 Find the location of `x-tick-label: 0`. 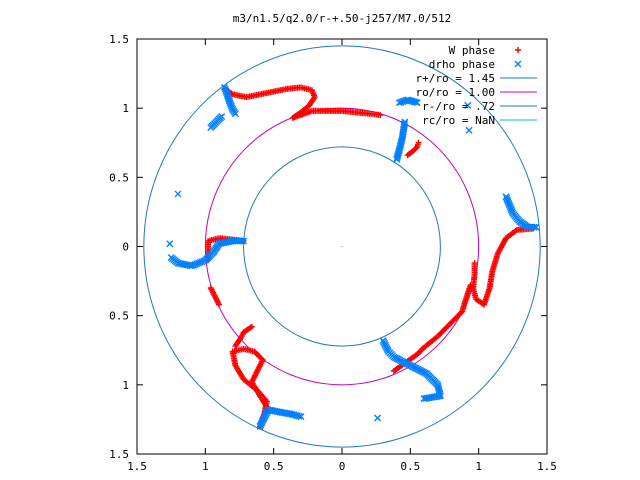

x-tick-label: 0 is located at coordinates (342, 466).